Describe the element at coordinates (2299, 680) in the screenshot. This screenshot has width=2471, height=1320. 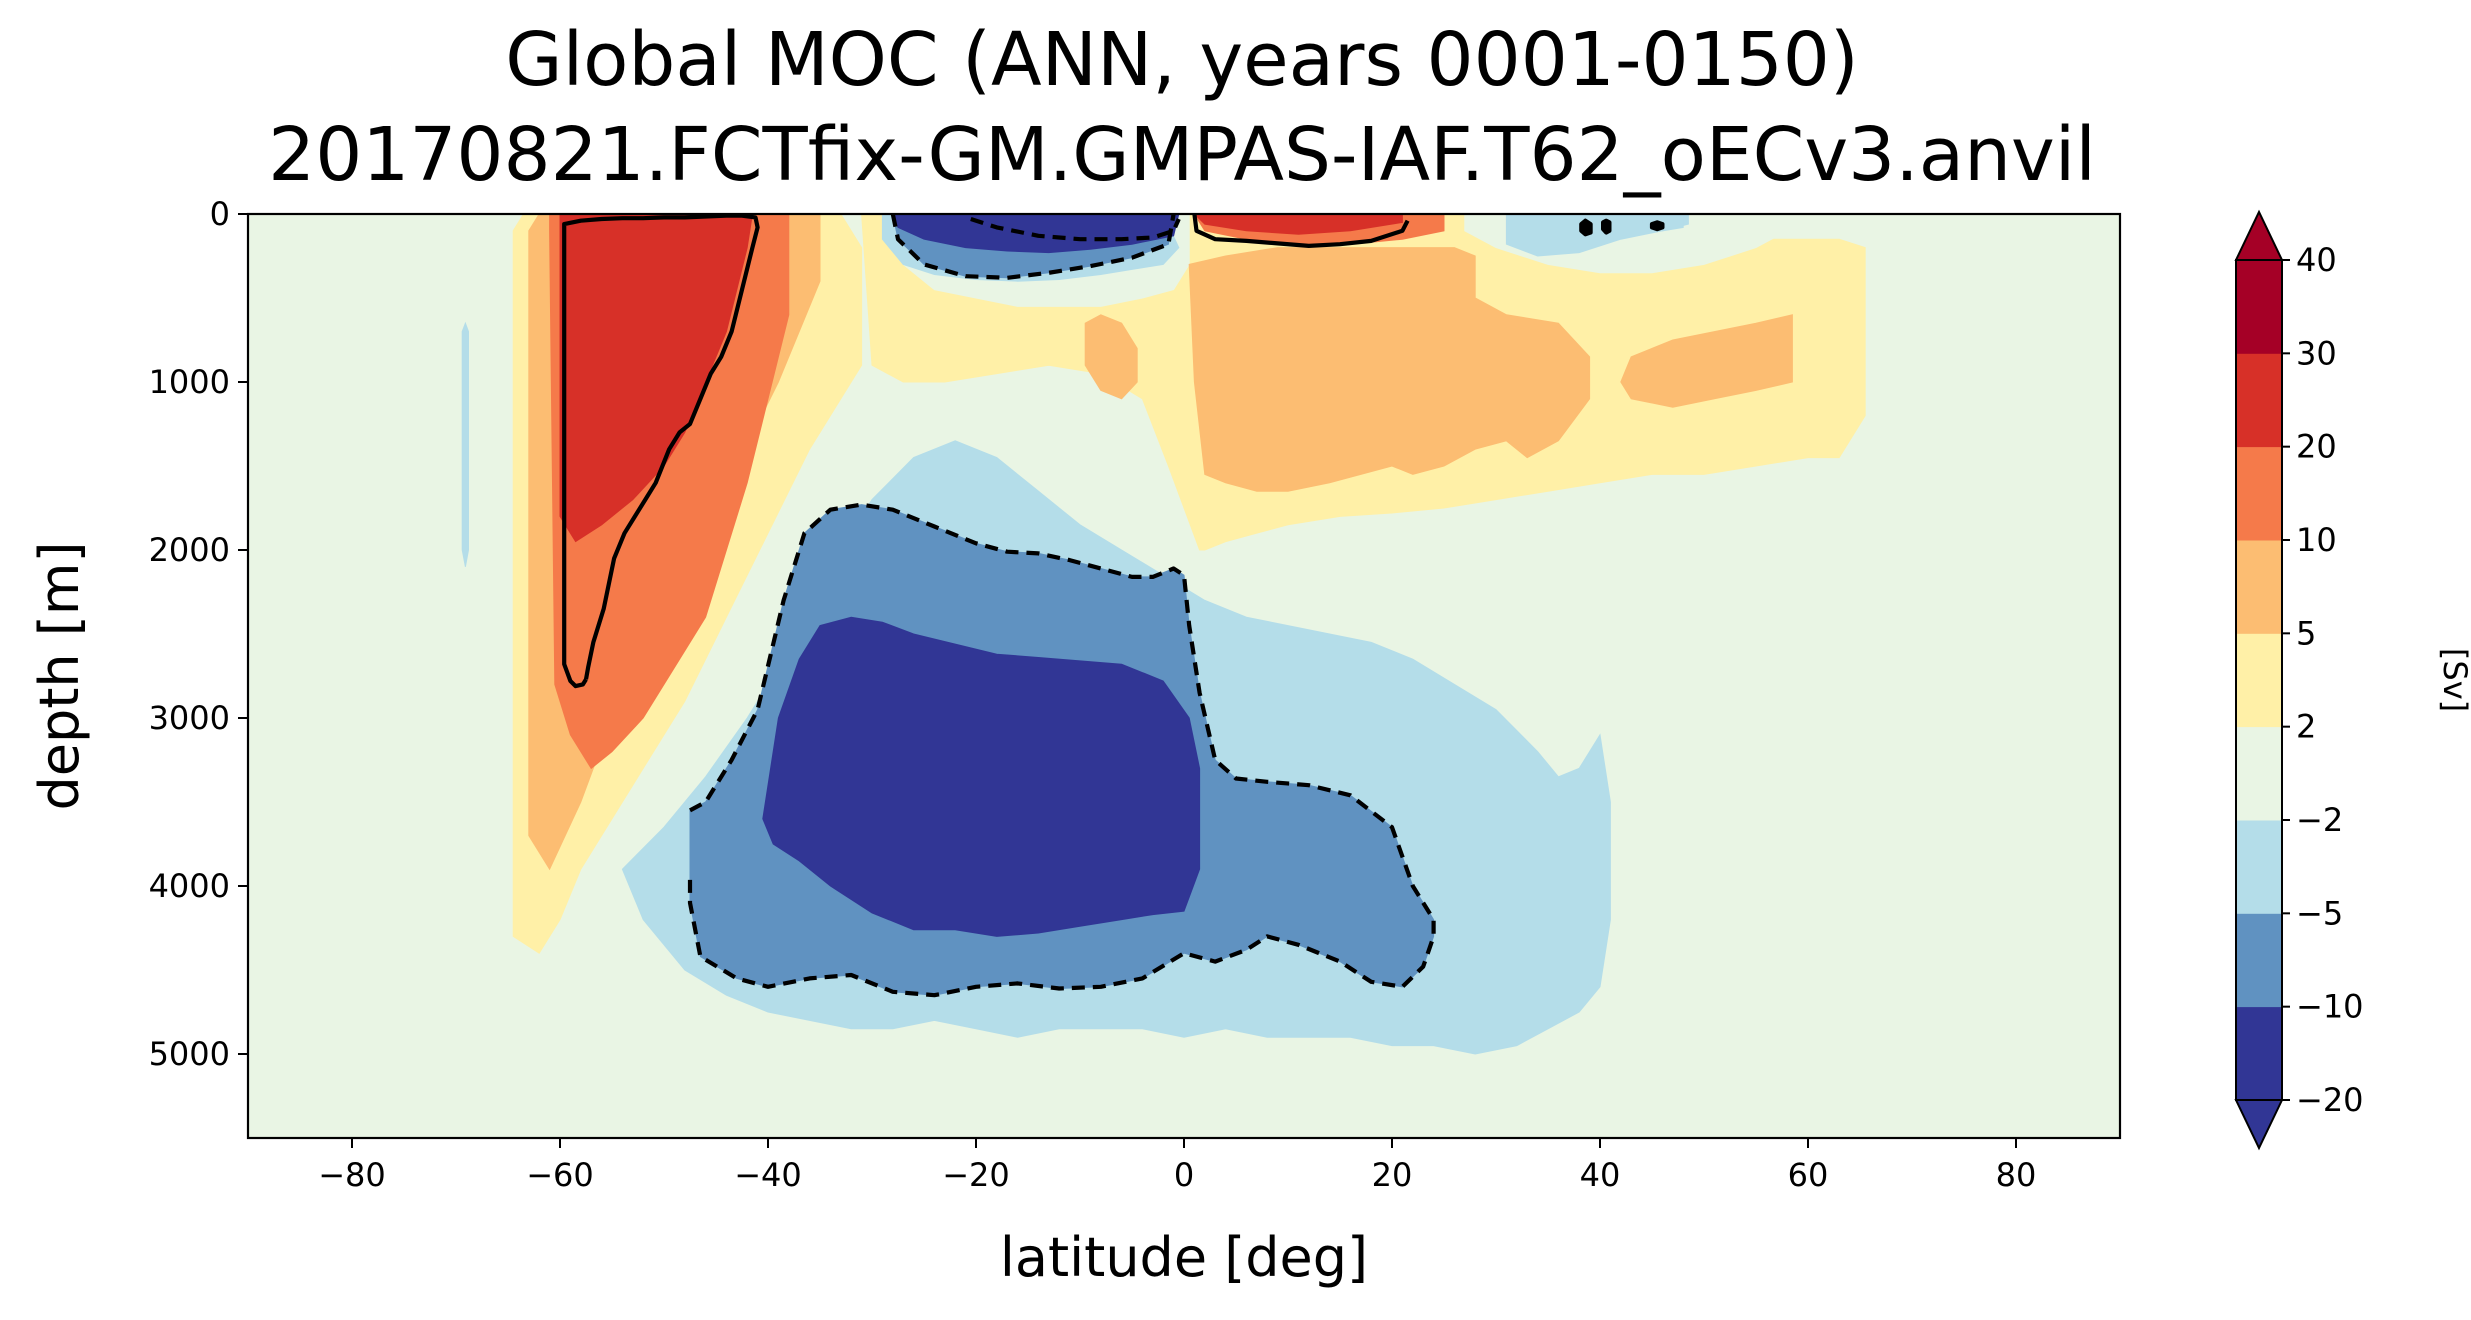
I see `colorbar: −20 −10 −5 −2 2 5 10 20 30 40` at that location.